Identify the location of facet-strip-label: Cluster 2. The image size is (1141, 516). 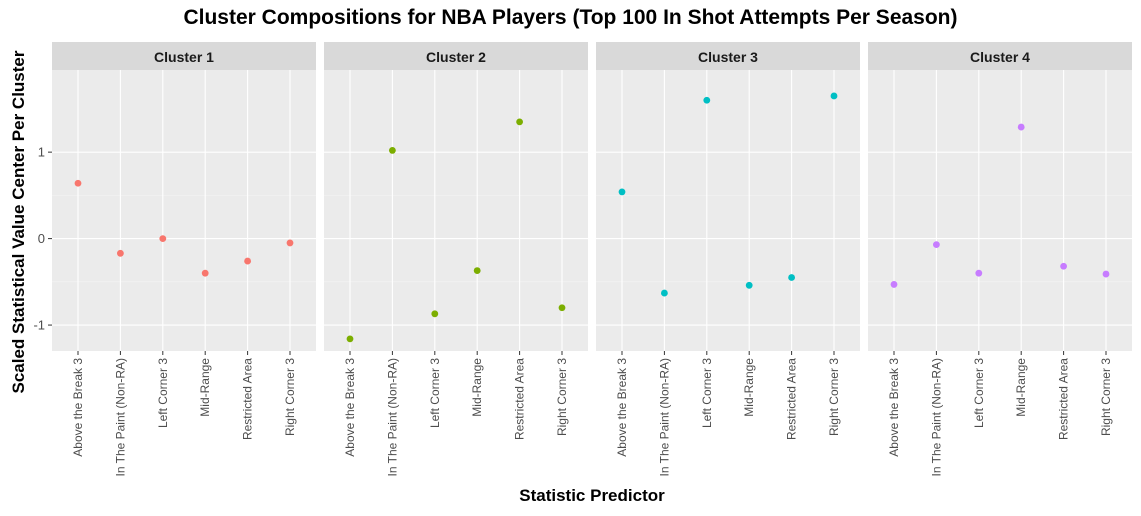
(456, 57).